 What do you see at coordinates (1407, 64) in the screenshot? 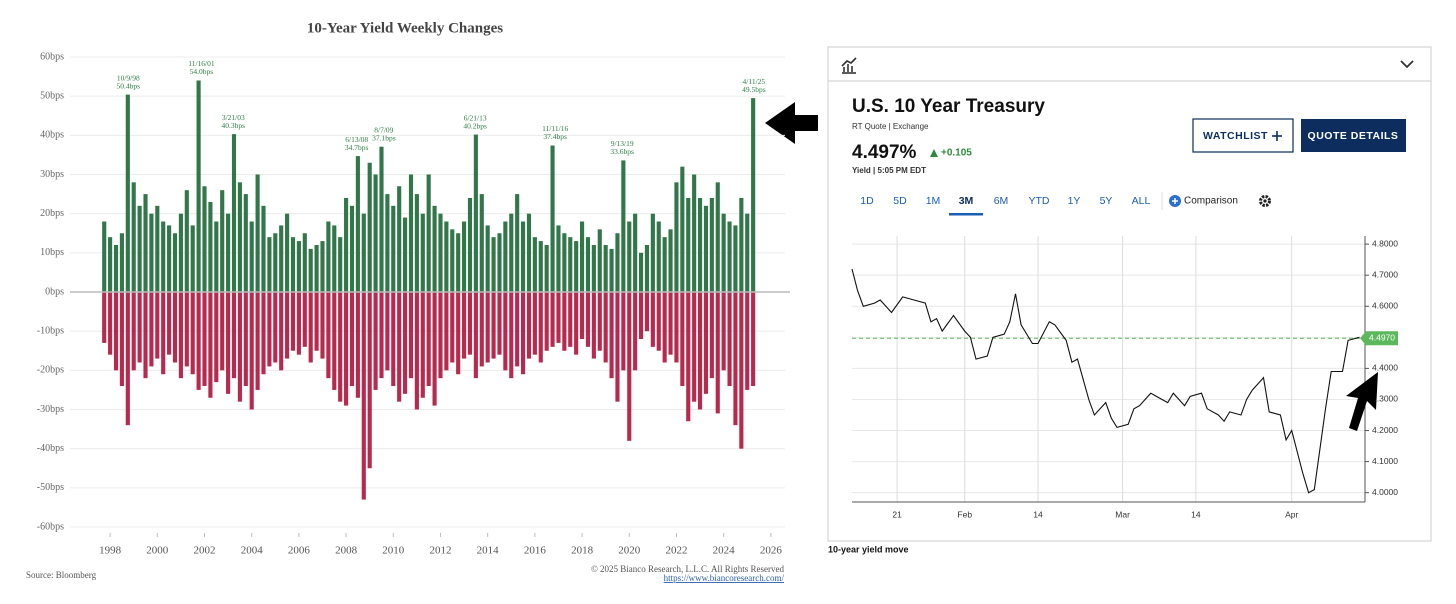
I see `chevron` at bounding box center [1407, 64].